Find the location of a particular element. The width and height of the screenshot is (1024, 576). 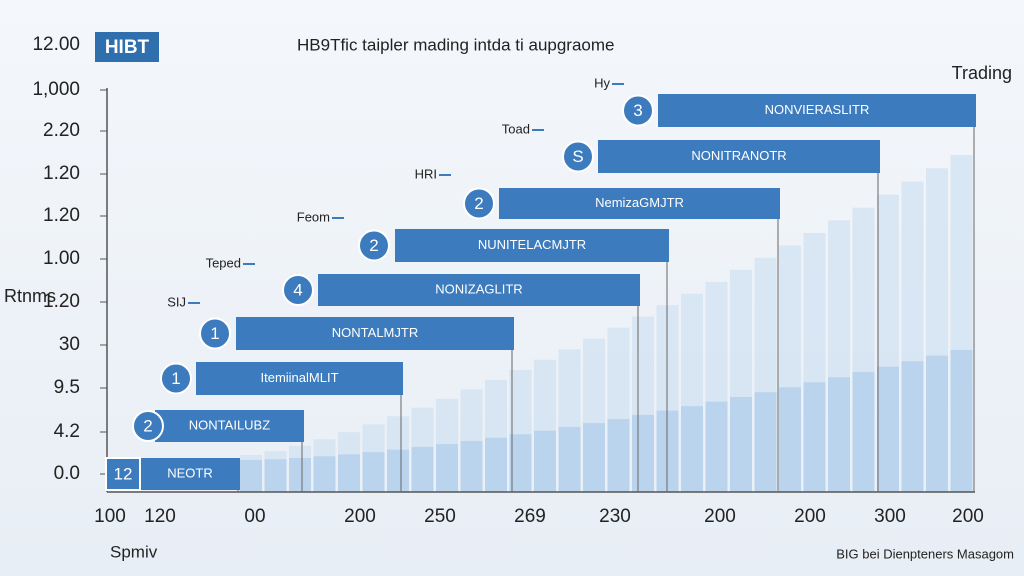

bar-label: NEOTR is located at coordinates (190, 472).